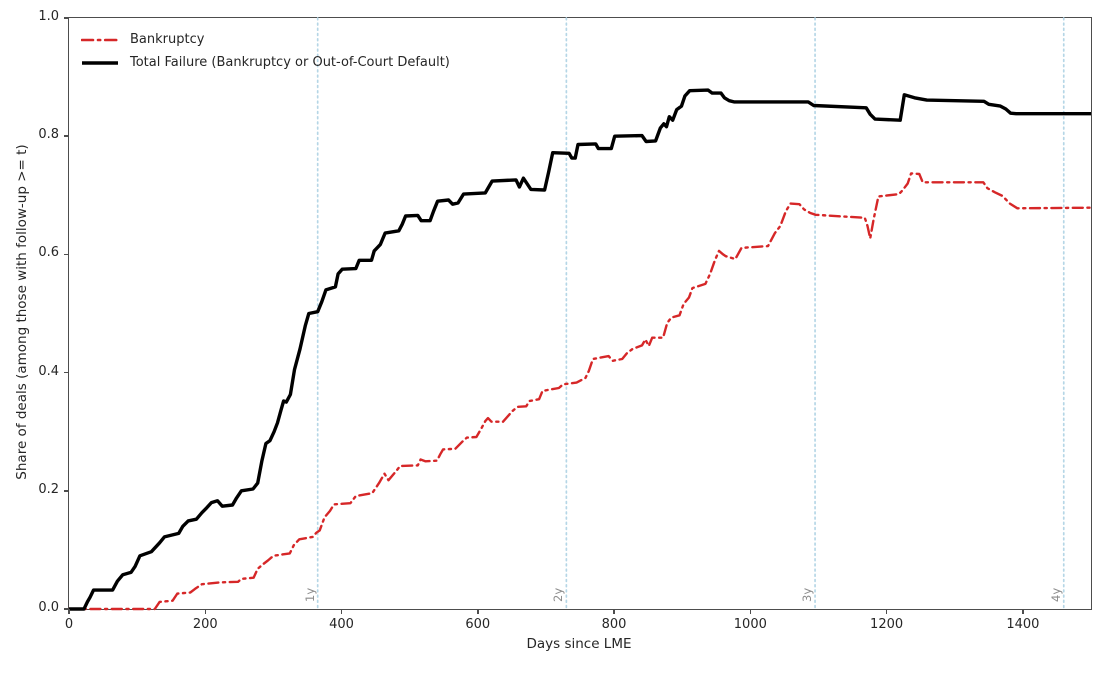 The image size is (1093, 678). Describe the element at coordinates (48, 135) in the screenshot. I see `y-tick-label: 0.8` at that location.